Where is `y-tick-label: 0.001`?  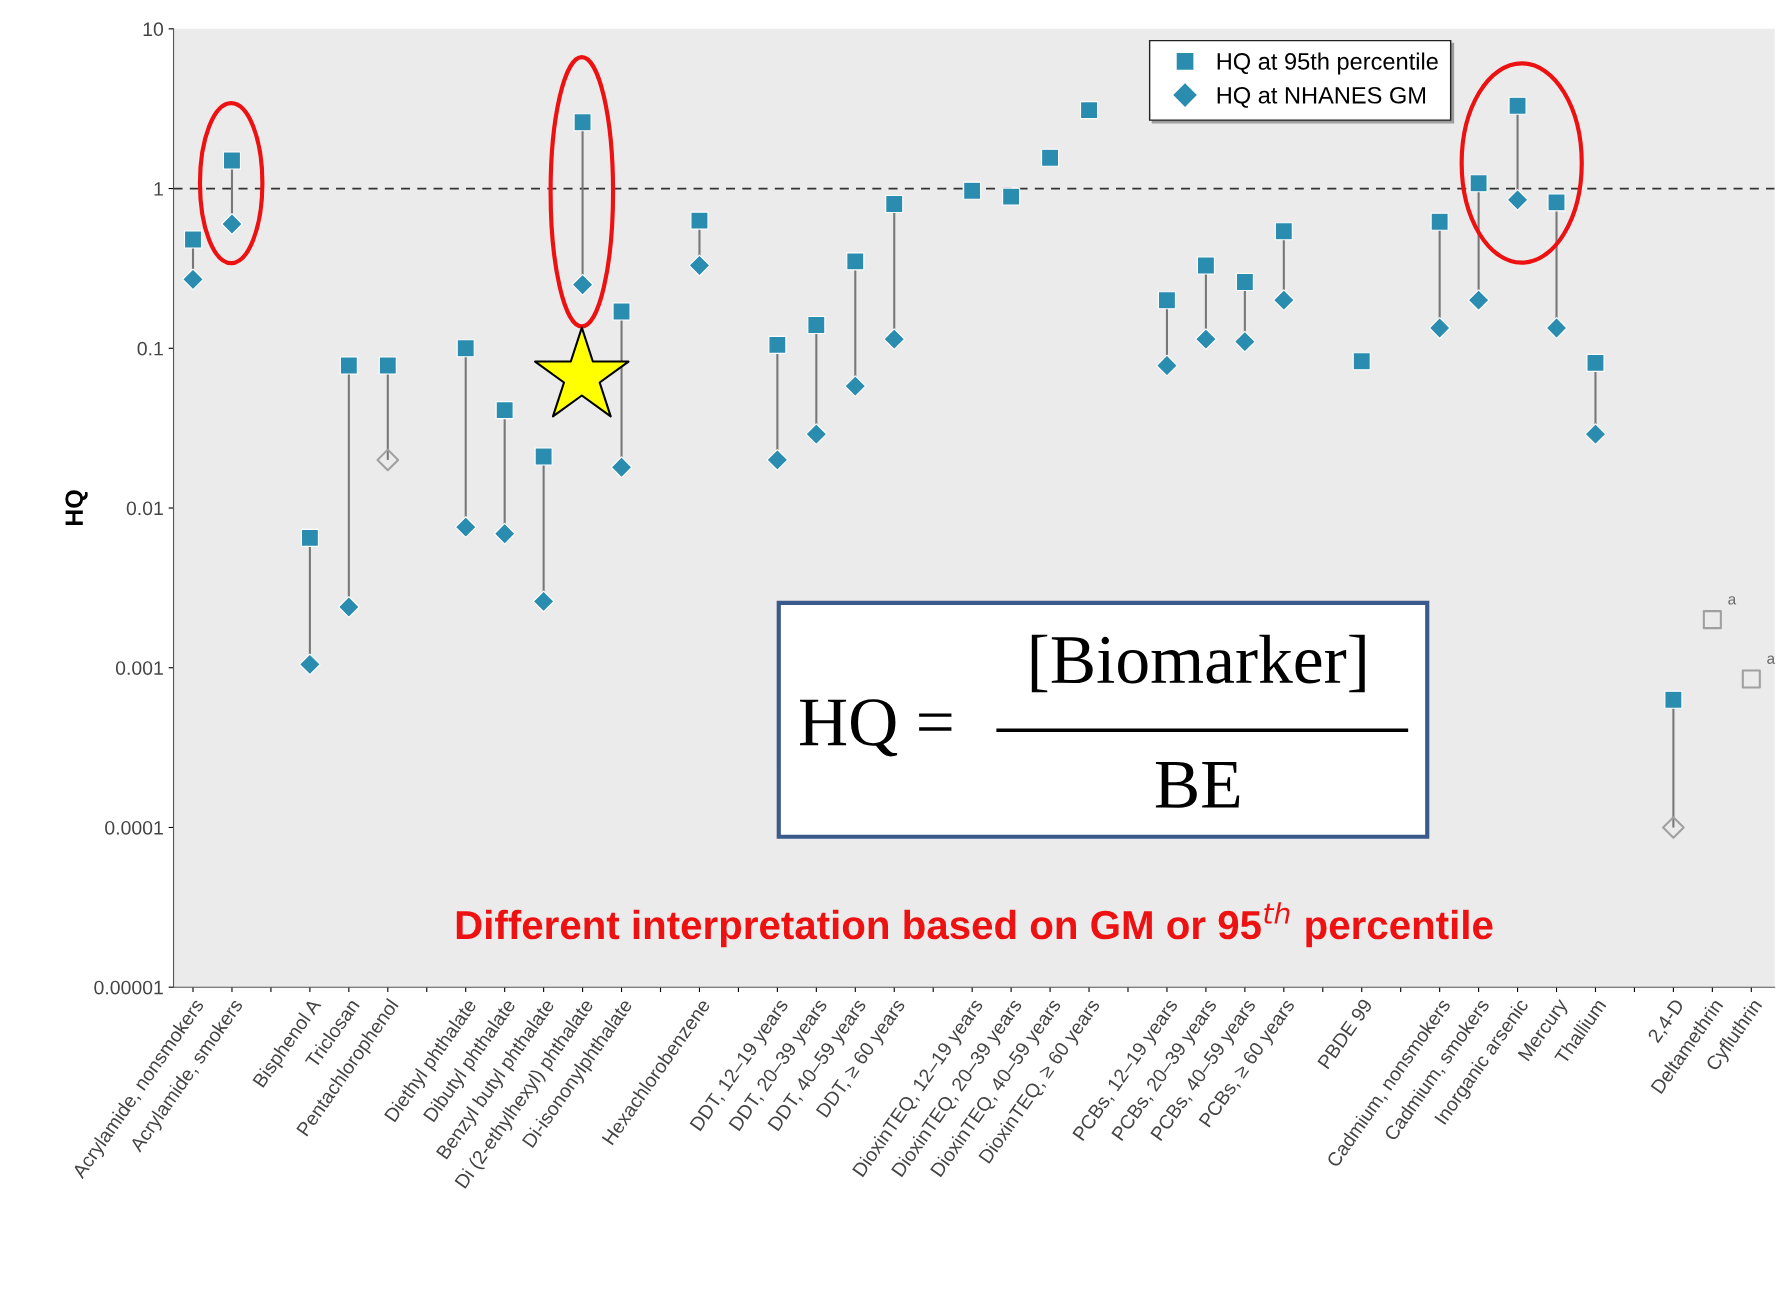
y-tick-label: 0.001 is located at coordinates (139, 668).